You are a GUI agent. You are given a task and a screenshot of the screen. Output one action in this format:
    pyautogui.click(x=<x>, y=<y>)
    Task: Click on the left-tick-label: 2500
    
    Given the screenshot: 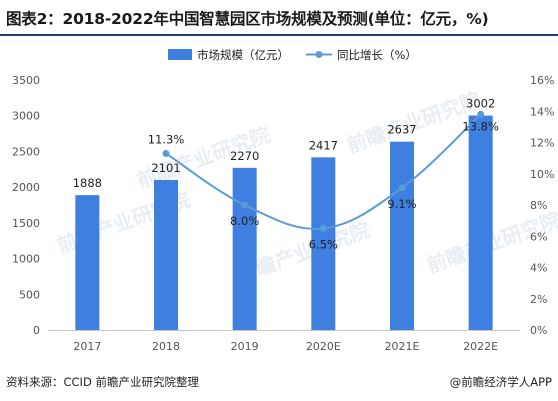 What is the action you would take?
    pyautogui.click(x=26, y=151)
    